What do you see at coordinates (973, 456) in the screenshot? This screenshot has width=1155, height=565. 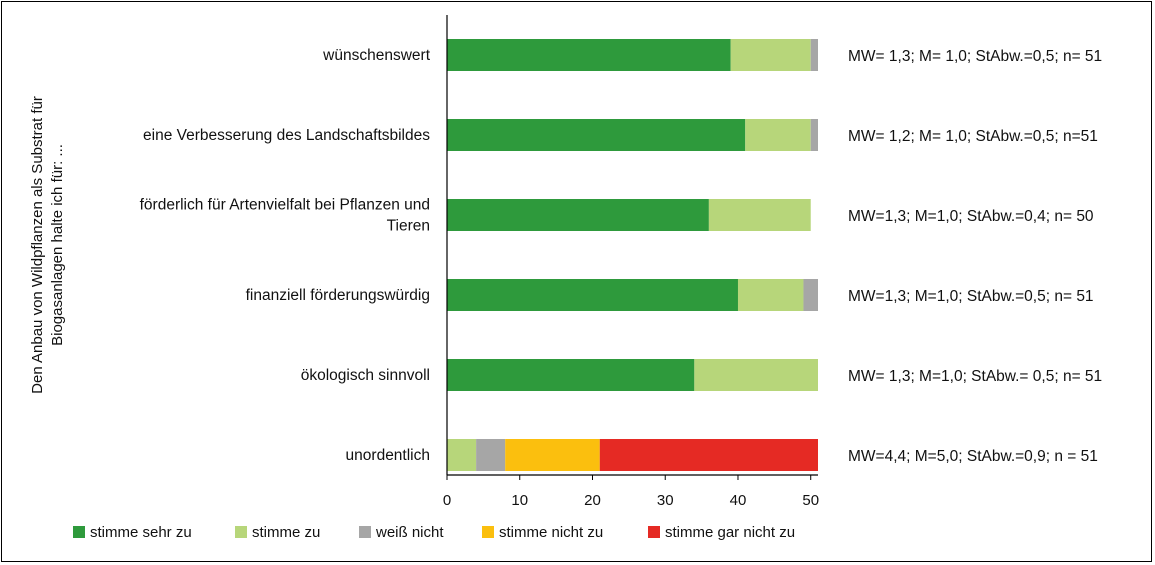 I see `stat-label: MW=4,4; M=5,0; StAbw.=0,9; n = 51` at bounding box center [973, 456].